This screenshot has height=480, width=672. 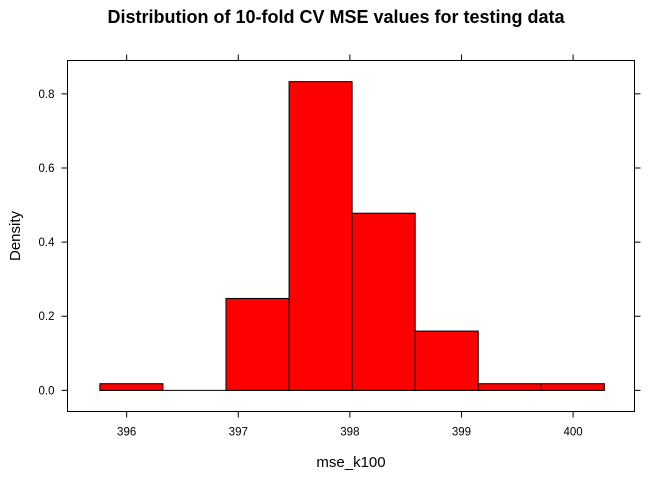 I want to click on y-axis-label: Density, so click(x=15, y=235).